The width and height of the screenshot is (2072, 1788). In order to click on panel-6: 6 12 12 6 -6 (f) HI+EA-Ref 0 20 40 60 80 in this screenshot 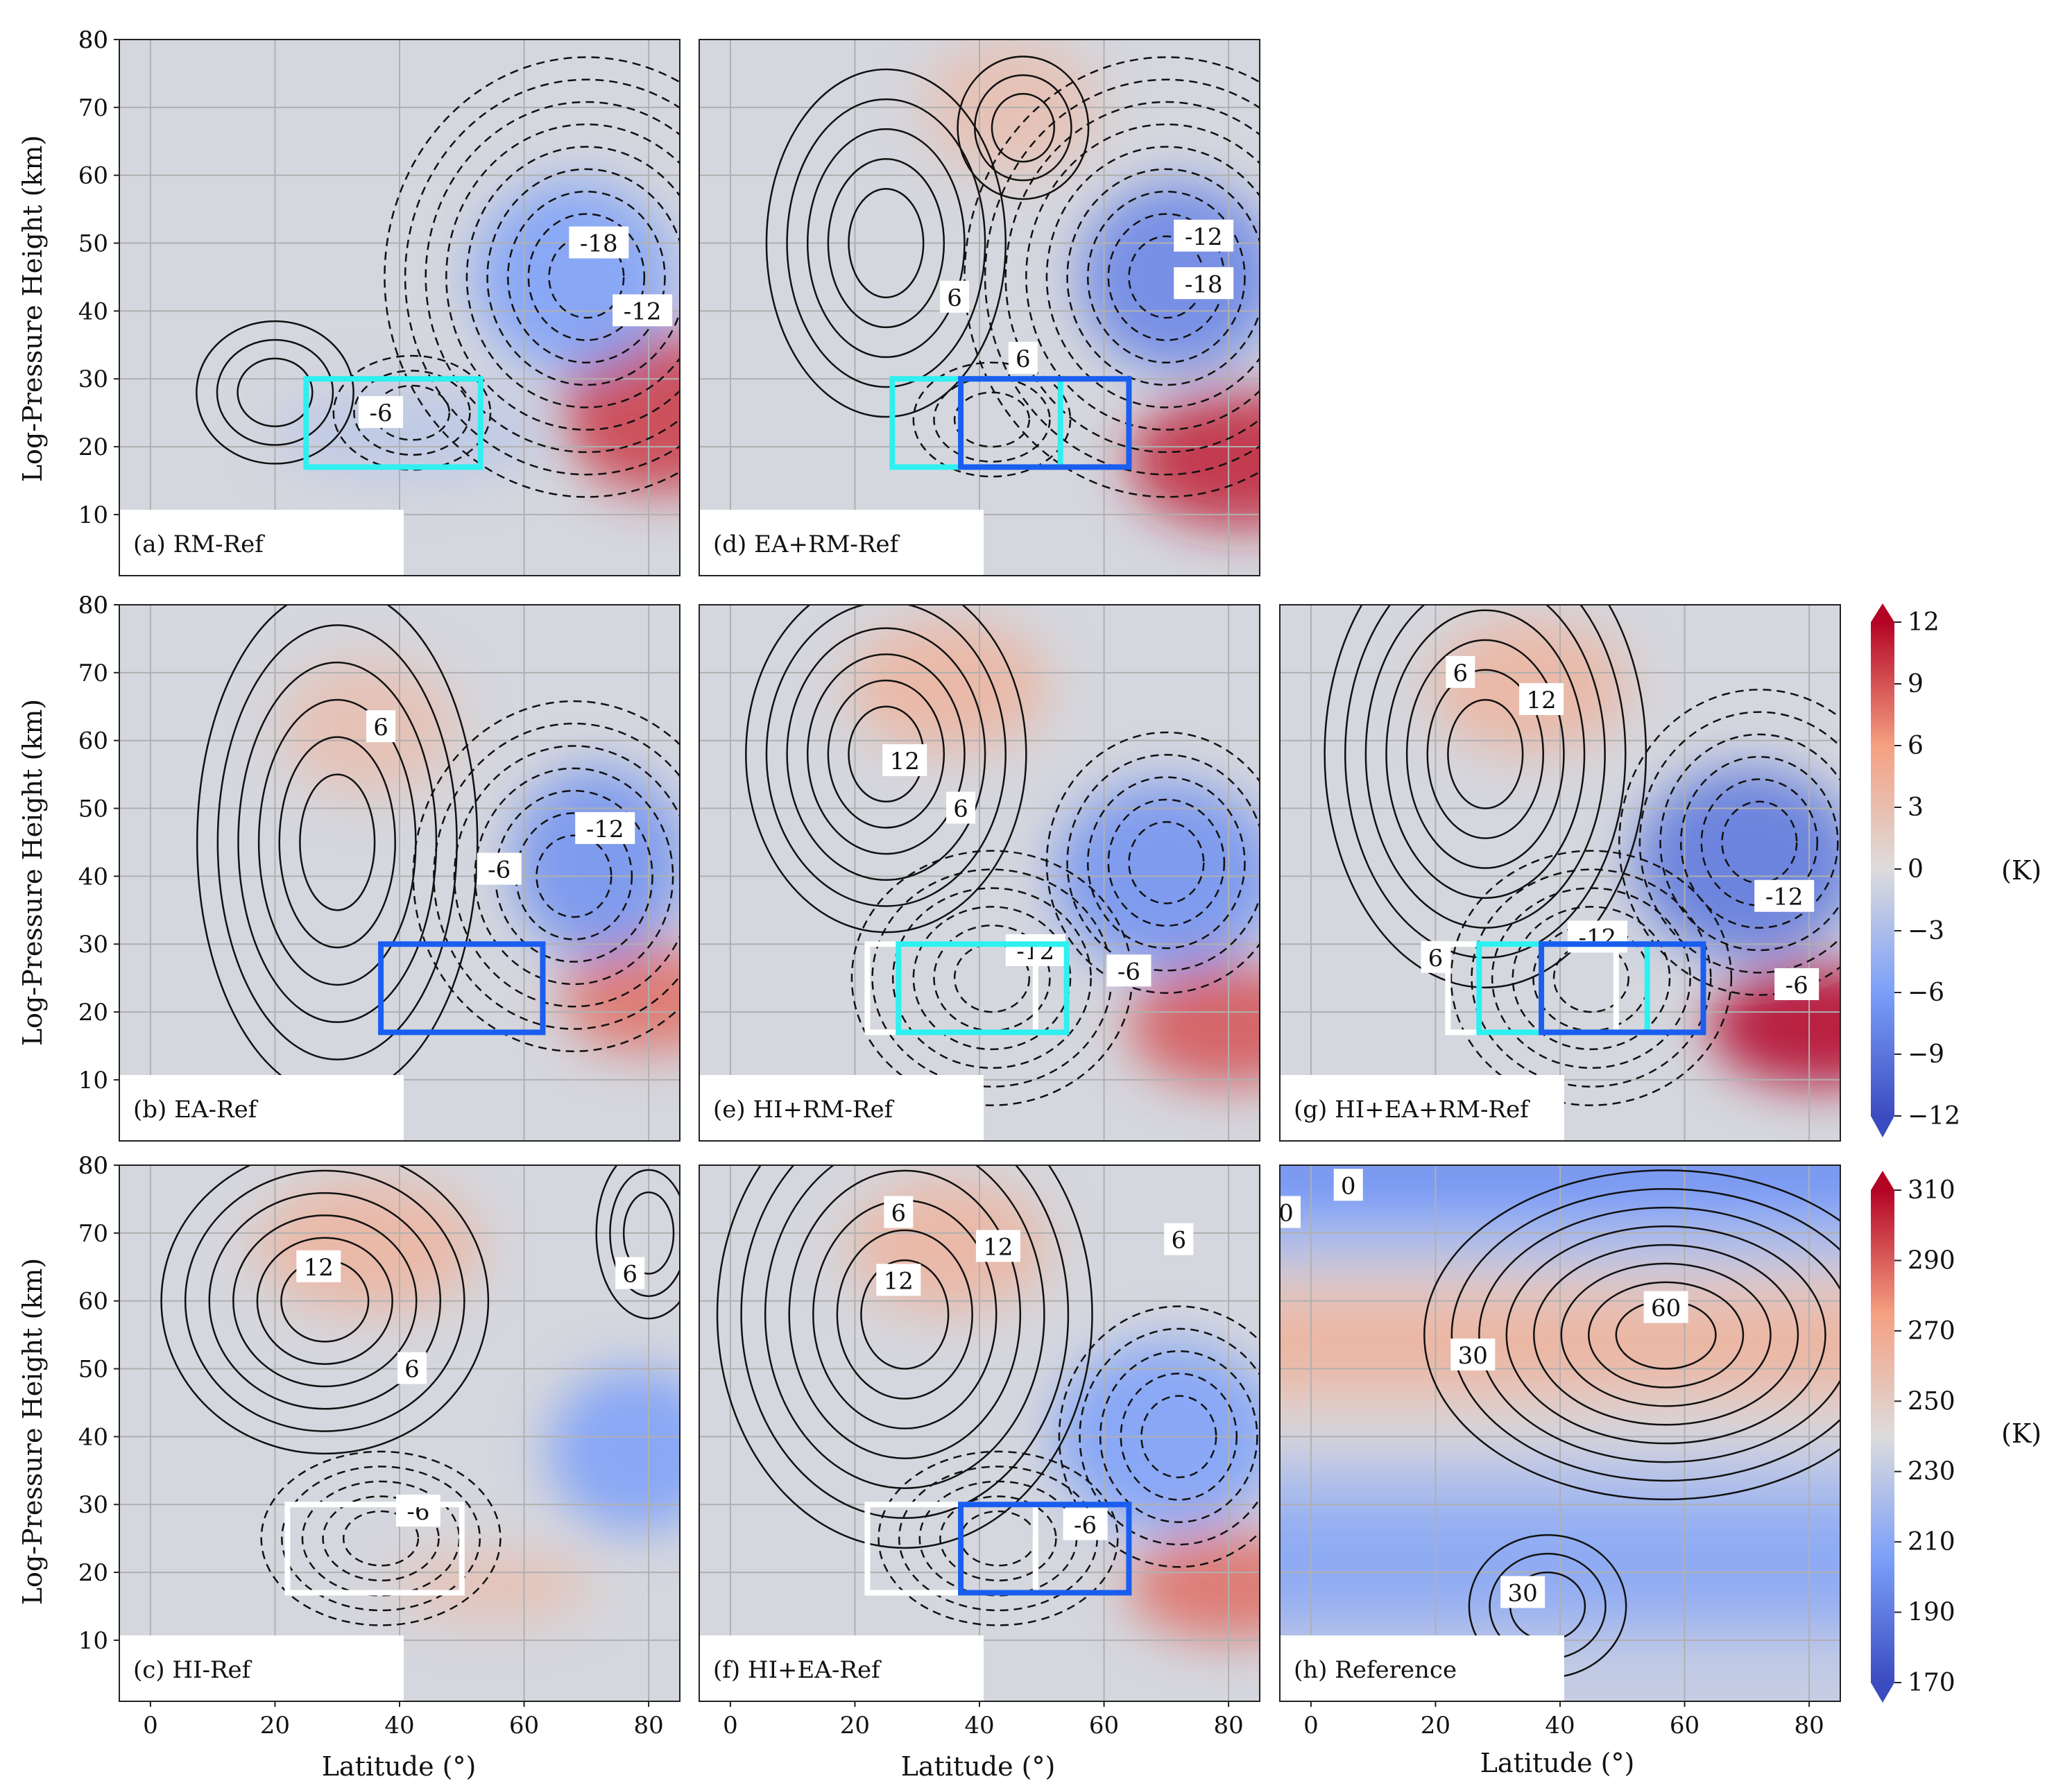, I will do `click(979, 1451)`.